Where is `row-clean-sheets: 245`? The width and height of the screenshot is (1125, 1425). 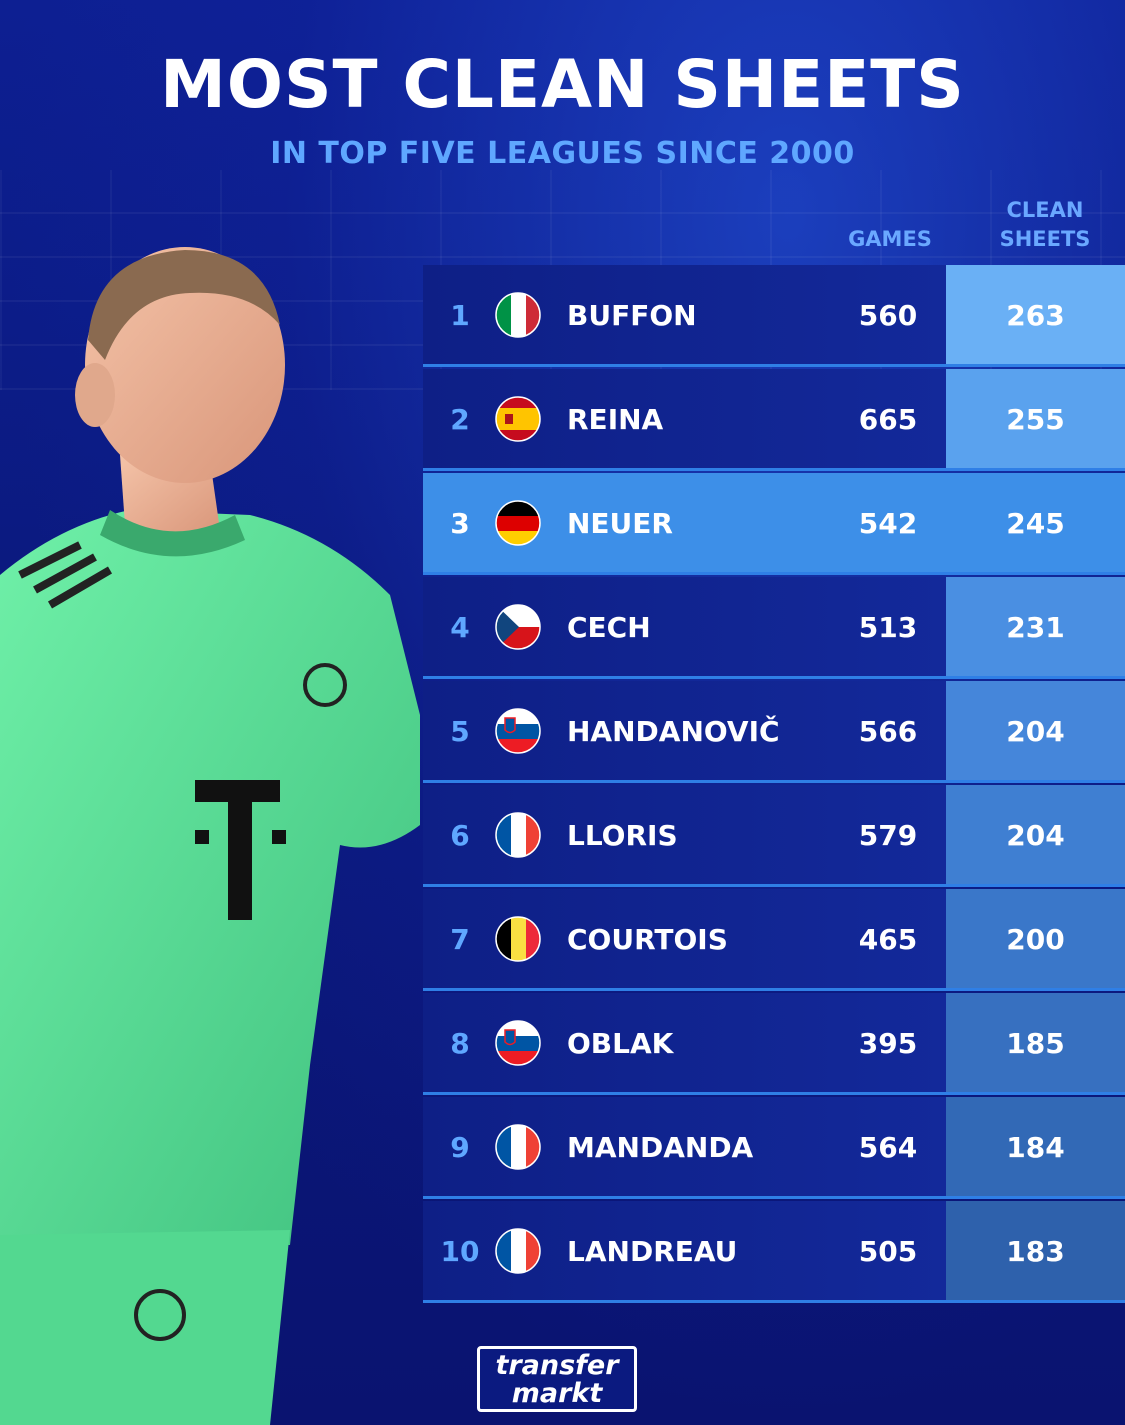 row-clean-sheets: 245 is located at coordinates (1035, 523).